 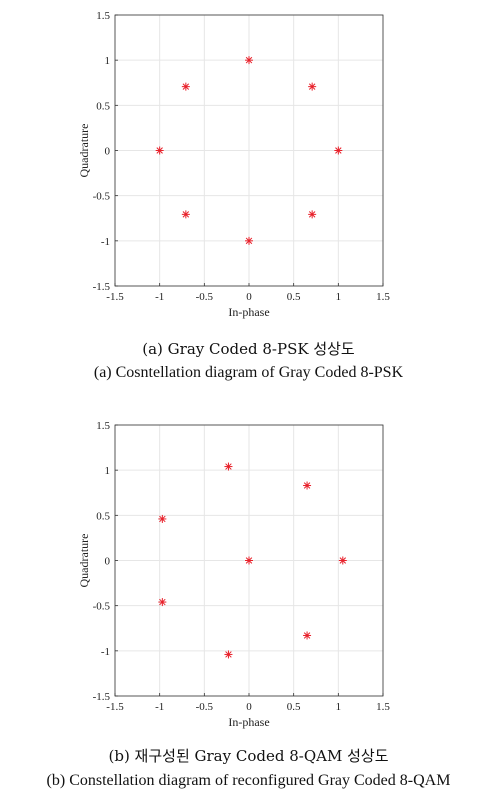 What do you see at coordinates (248, 756) in the screenshot?
I see `caption-b-korean: (b) 재구성된 Gray Coded 8-QAM 성상도` at bounding box center [248, 756].